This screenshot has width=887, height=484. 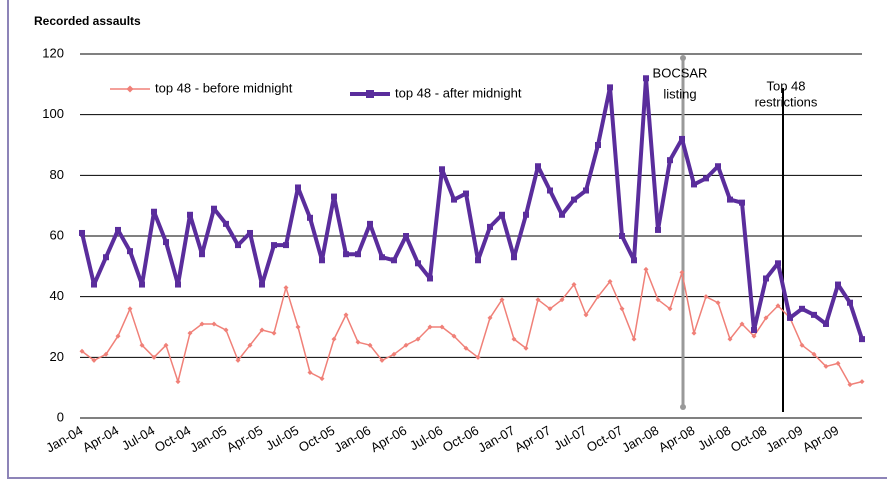 What do you see at coordinates (208, 439) in the screenshot?
I see `x-tick-label: Jan-05` at bounding box center [208, 439].